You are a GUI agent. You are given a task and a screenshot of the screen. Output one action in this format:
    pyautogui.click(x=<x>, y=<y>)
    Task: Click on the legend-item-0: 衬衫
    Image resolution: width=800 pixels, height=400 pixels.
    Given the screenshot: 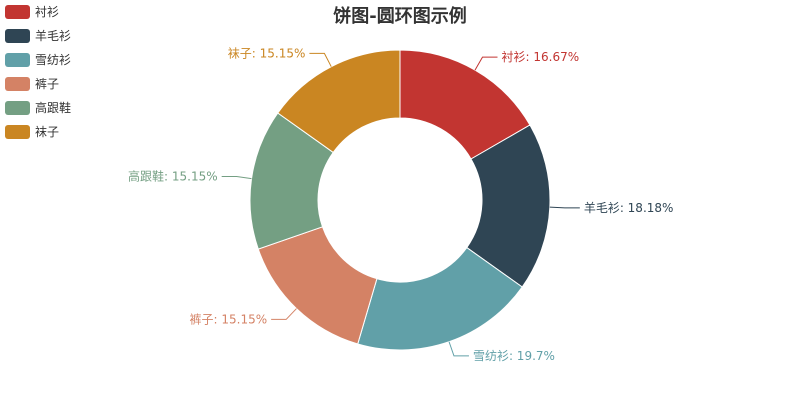 What is the action you would take?
    pyautogui.click(x=32, y=12)
    